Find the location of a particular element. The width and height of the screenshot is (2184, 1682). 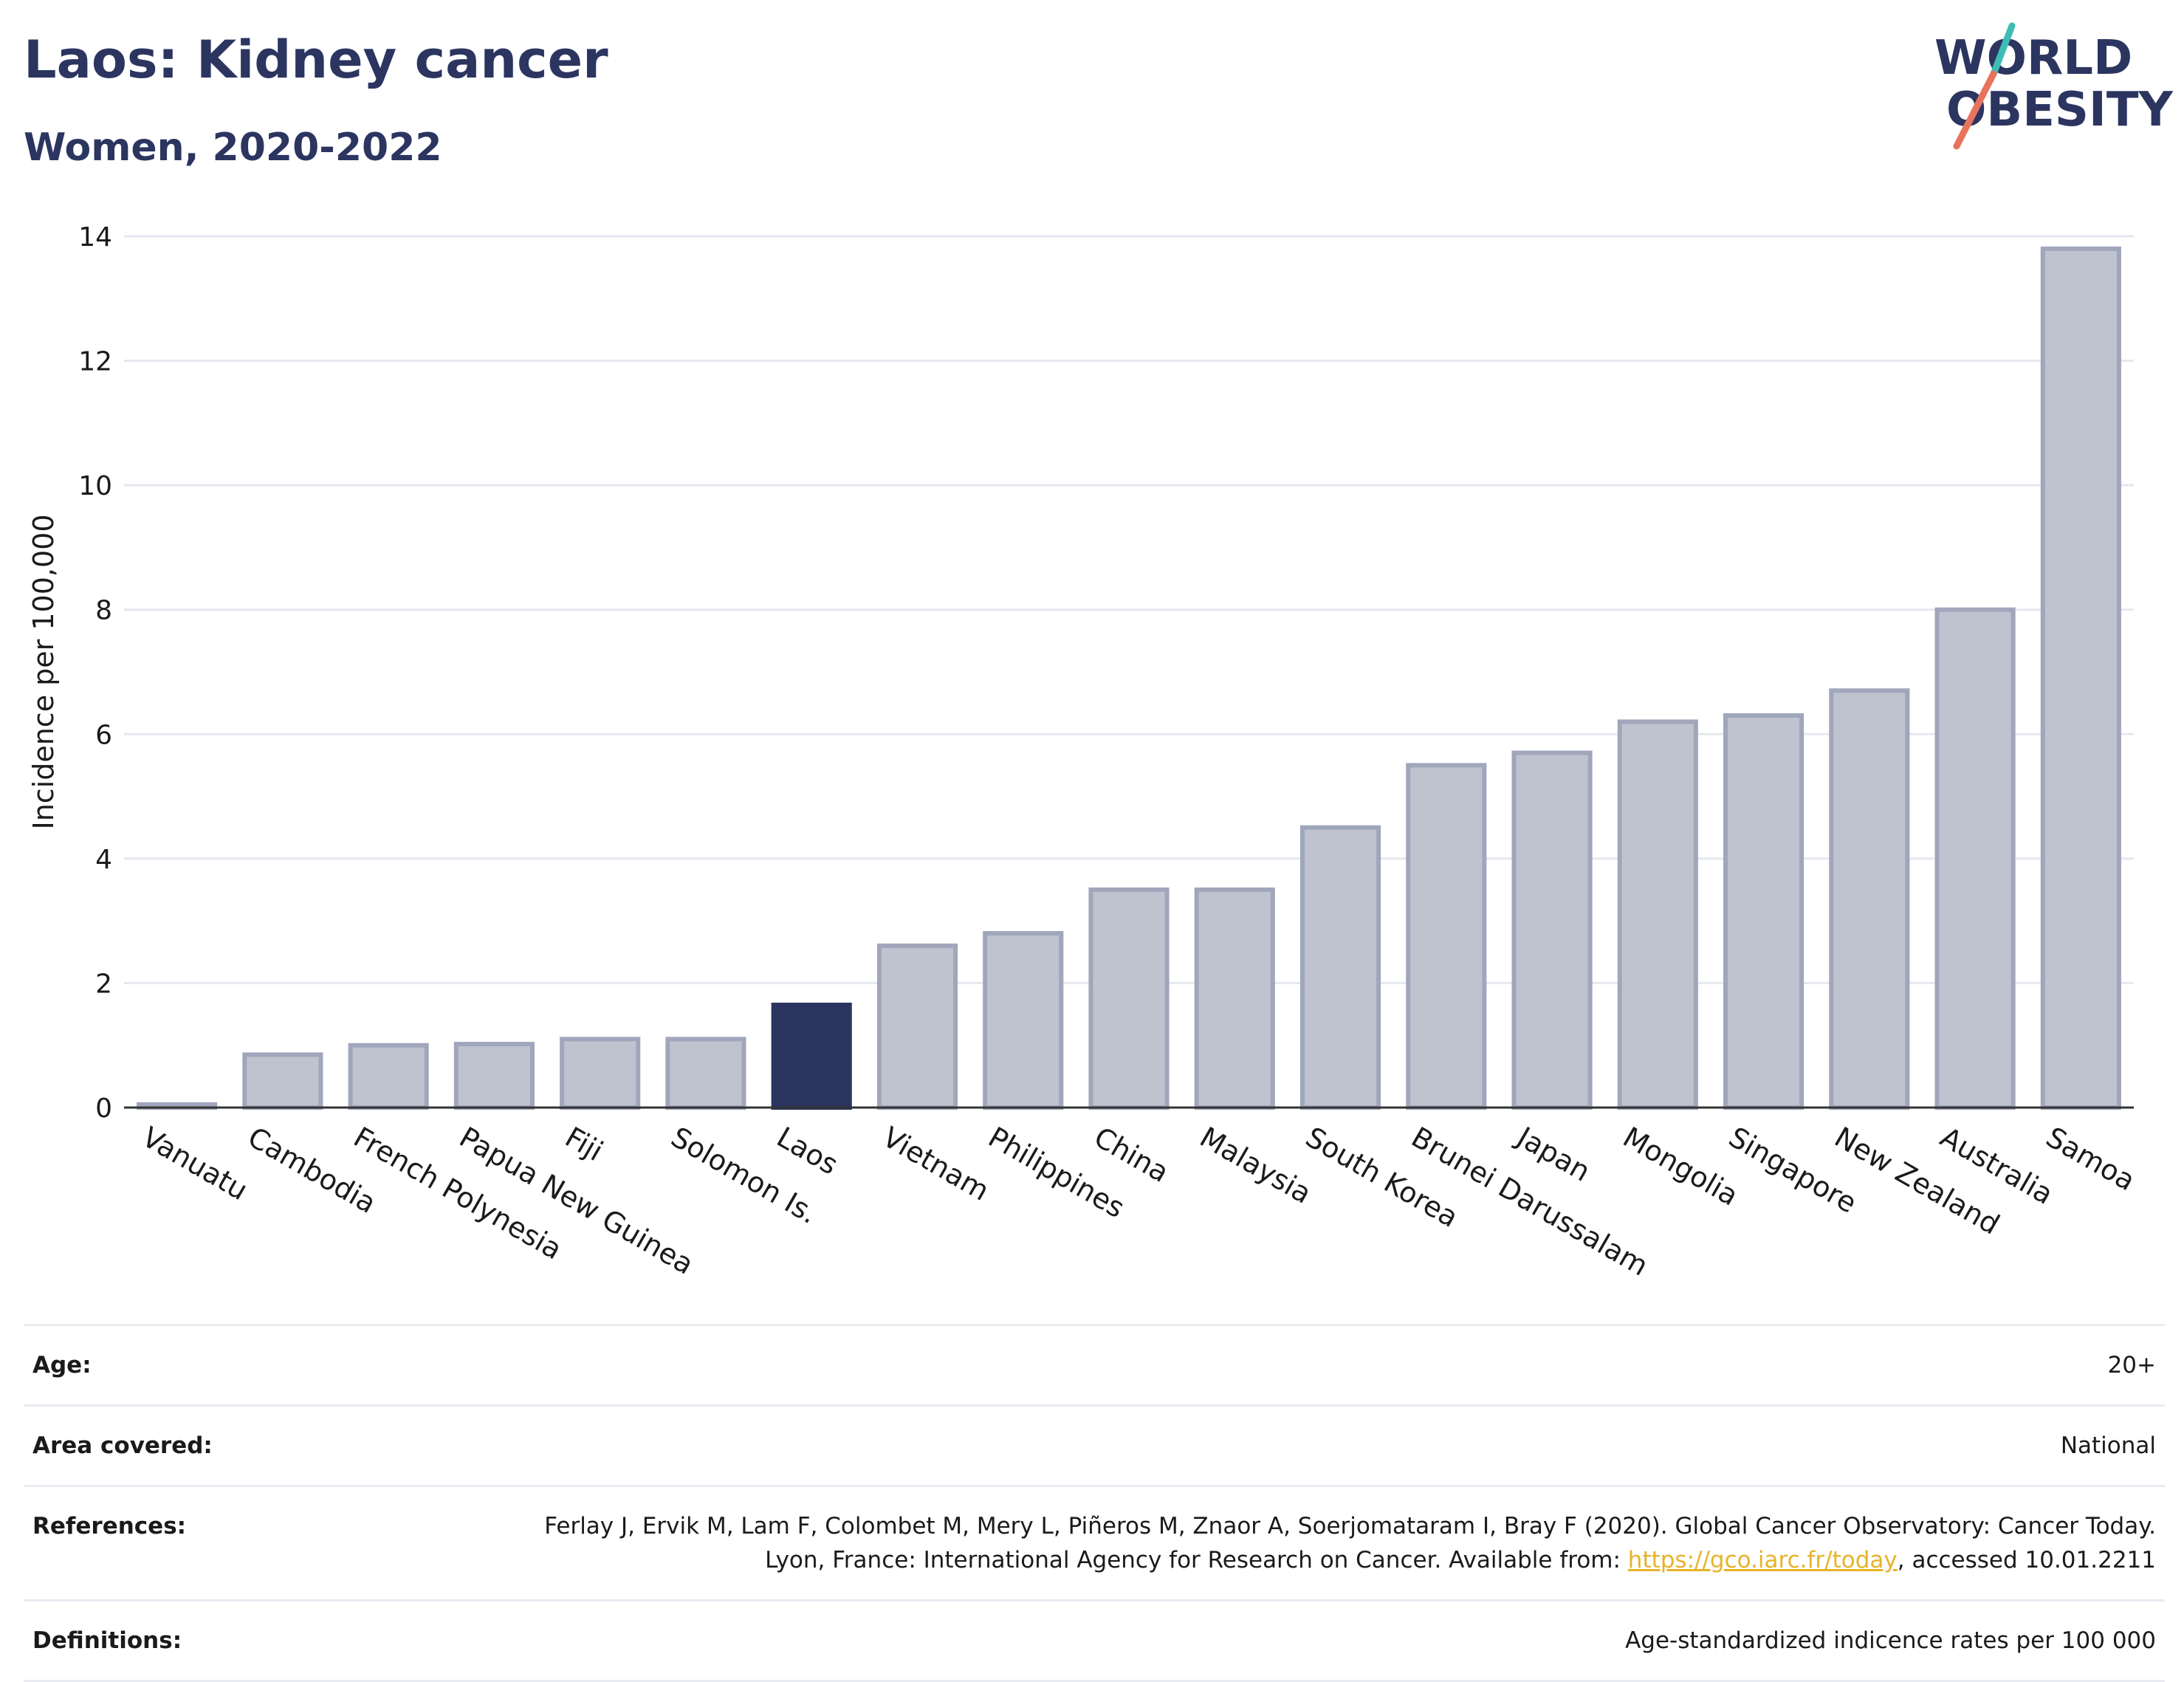

y-tick-label: 0 is located at coordinates (103, 1109).